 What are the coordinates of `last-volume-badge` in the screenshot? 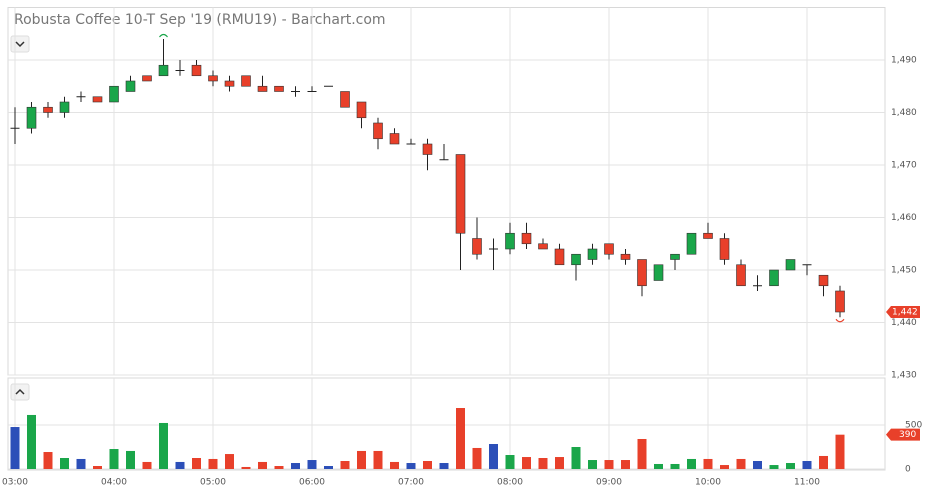 It's located at (903, 434).